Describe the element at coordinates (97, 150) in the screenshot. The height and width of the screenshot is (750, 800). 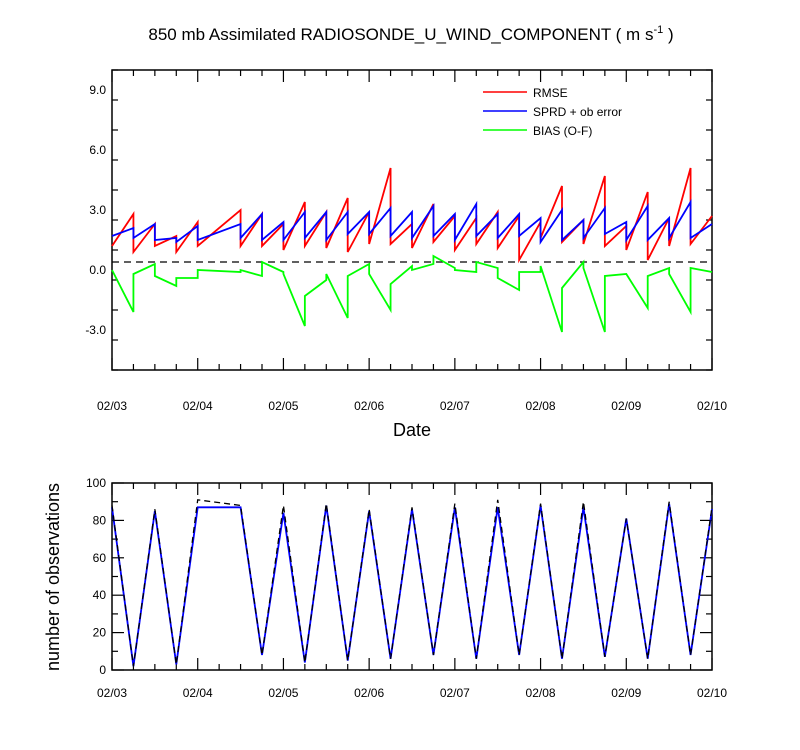
I see `y-tick-label: 6.0` at that location.